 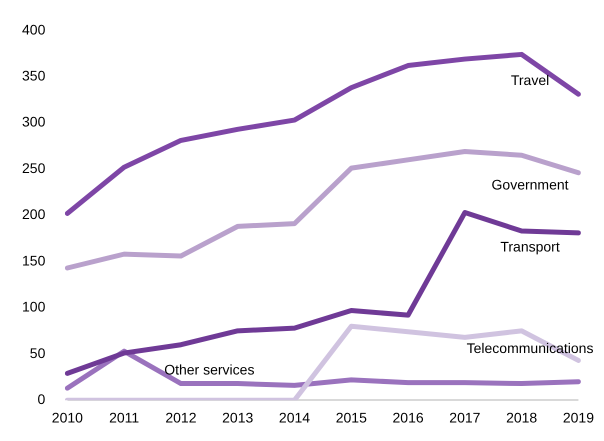 I want to click on series-label: Other services, so click(x=209, y=369).